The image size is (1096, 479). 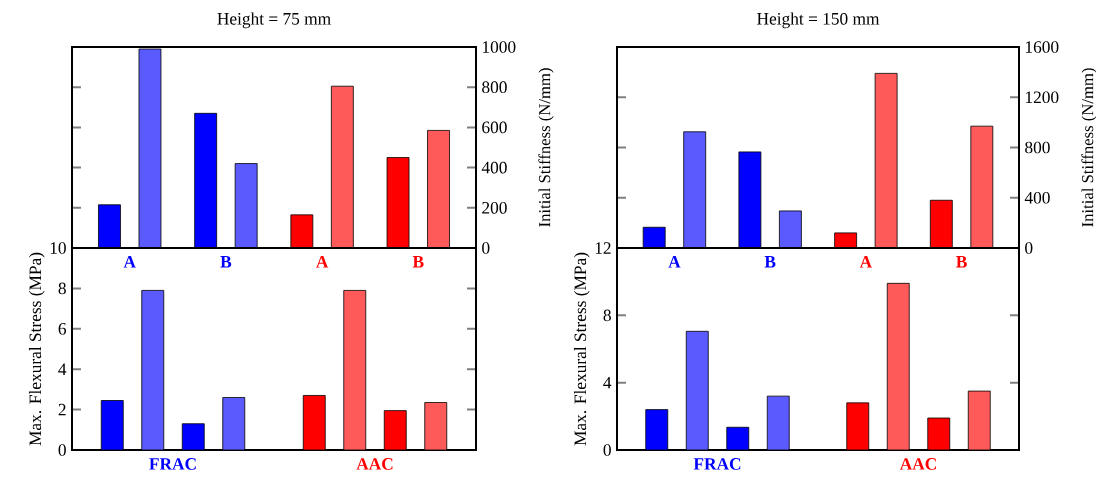 What do you see at coordinates (818, 20) in the screenshot?
I see `chart-title: Height = 150 mm` at bounding box center [818, 20].